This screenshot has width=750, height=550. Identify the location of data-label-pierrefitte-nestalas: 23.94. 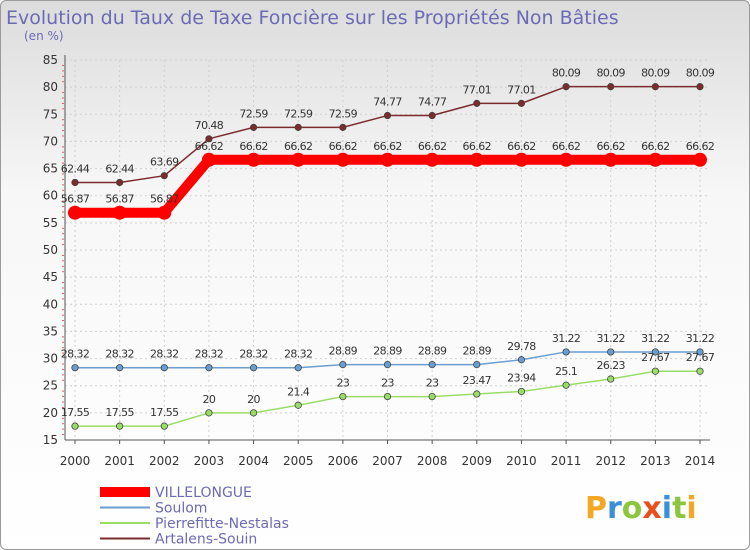
(521, 377).